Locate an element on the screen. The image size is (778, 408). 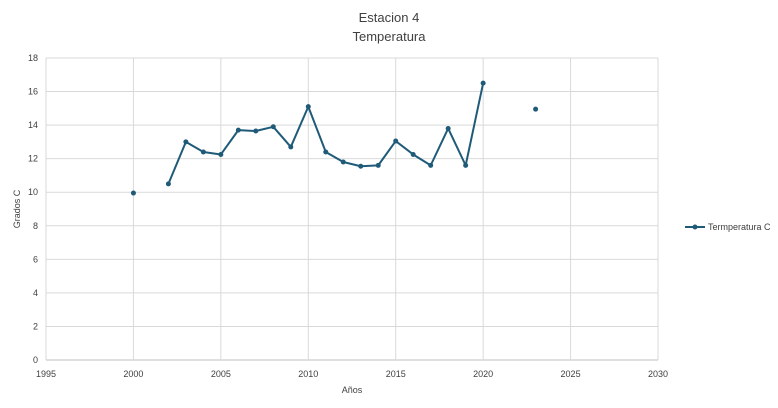
x-axis-label: Años is located at coordinates (352, 390).